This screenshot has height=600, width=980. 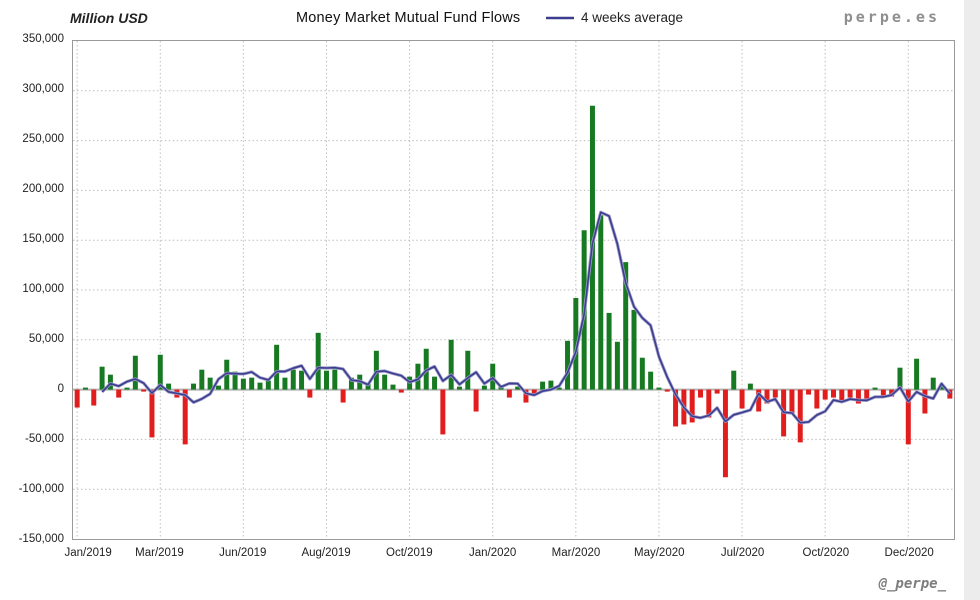 What do you see at coordinates (43, 139) in the screenshot?
I see `y-tick-label: 250,000` at bounding box center [43, 139].